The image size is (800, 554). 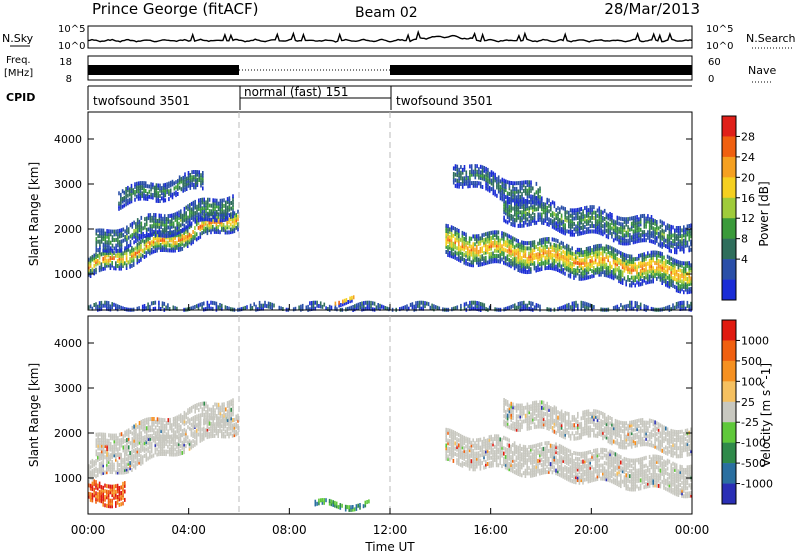 I want to click on date-title: 28/Mar/2013, so click(x=652, y=9).